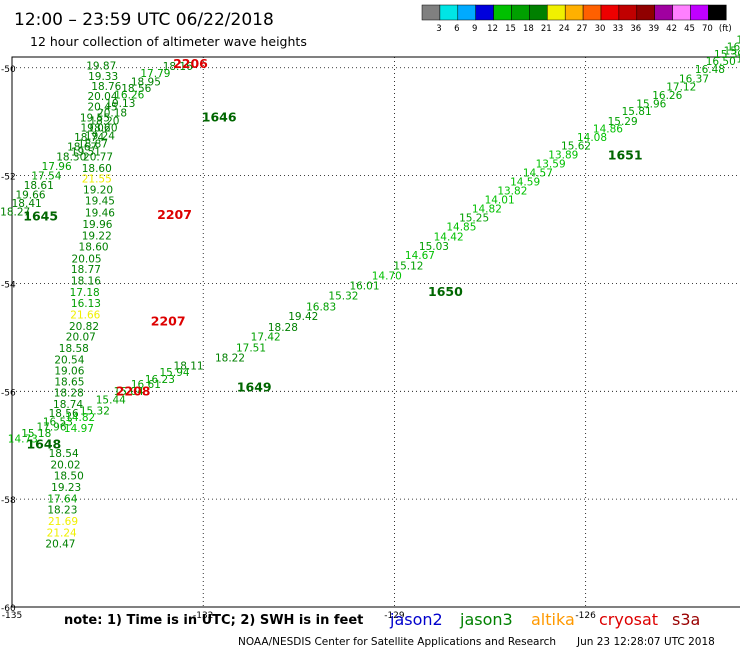  What do you see at coordinates (8, 393) in the screenshot?
I see `y-tick-label: -56` at bounding box center [8, 393].